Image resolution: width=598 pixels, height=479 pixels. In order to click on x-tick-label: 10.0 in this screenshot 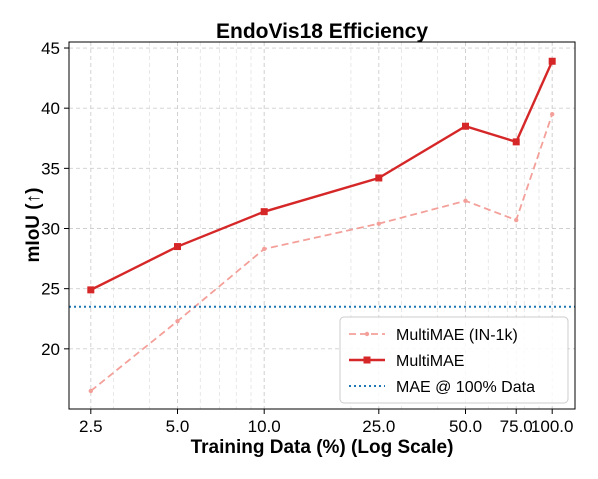, I will do `click(264, 426)`.